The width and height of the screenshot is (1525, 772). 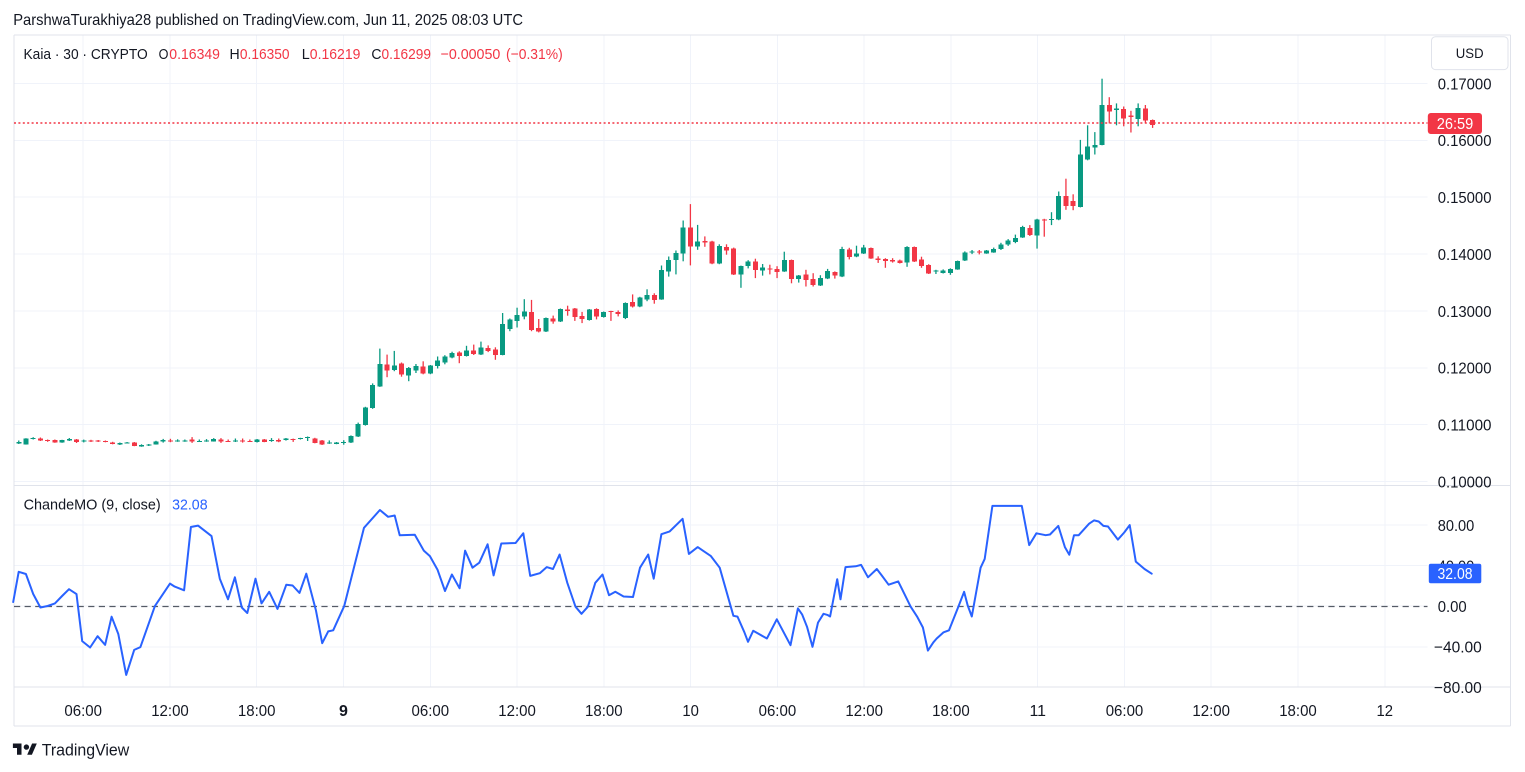 I want to click on svg-text: 0.12000, so click(x=1465, y=369).